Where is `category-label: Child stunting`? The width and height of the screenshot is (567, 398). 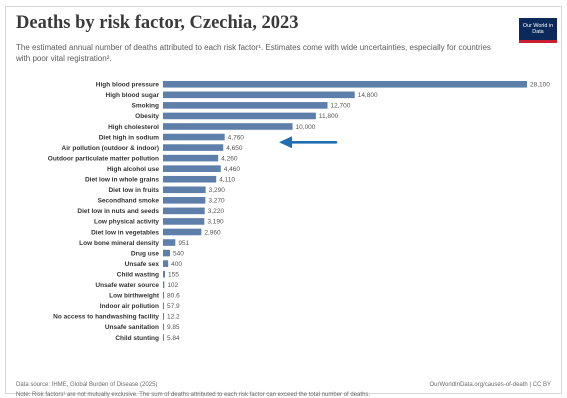
category-label: Child stunting is located at coordinates (137, 338).